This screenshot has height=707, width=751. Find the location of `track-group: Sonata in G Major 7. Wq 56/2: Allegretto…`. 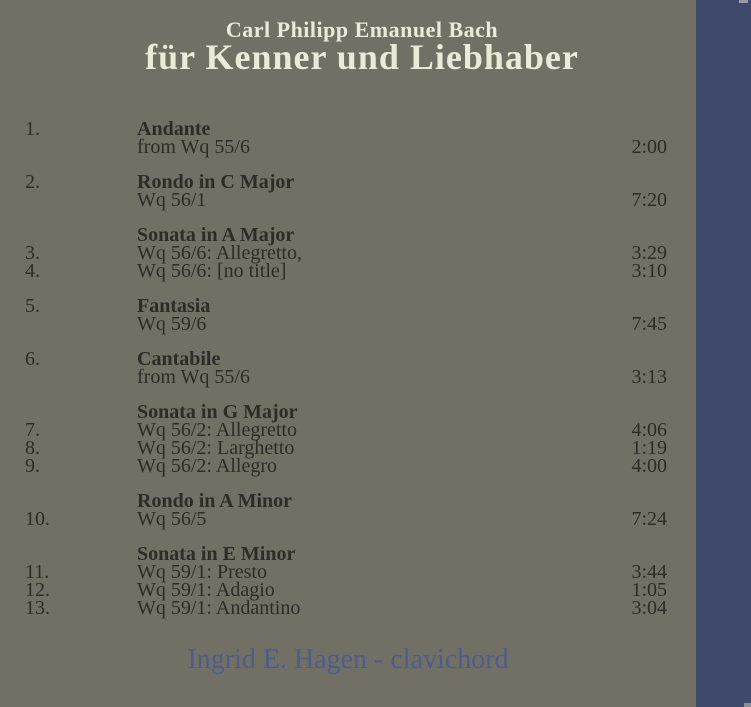

track-group: Sonata in G Major 7. Wq 56/2: Allegretto… is located at coordinates (346, 439).